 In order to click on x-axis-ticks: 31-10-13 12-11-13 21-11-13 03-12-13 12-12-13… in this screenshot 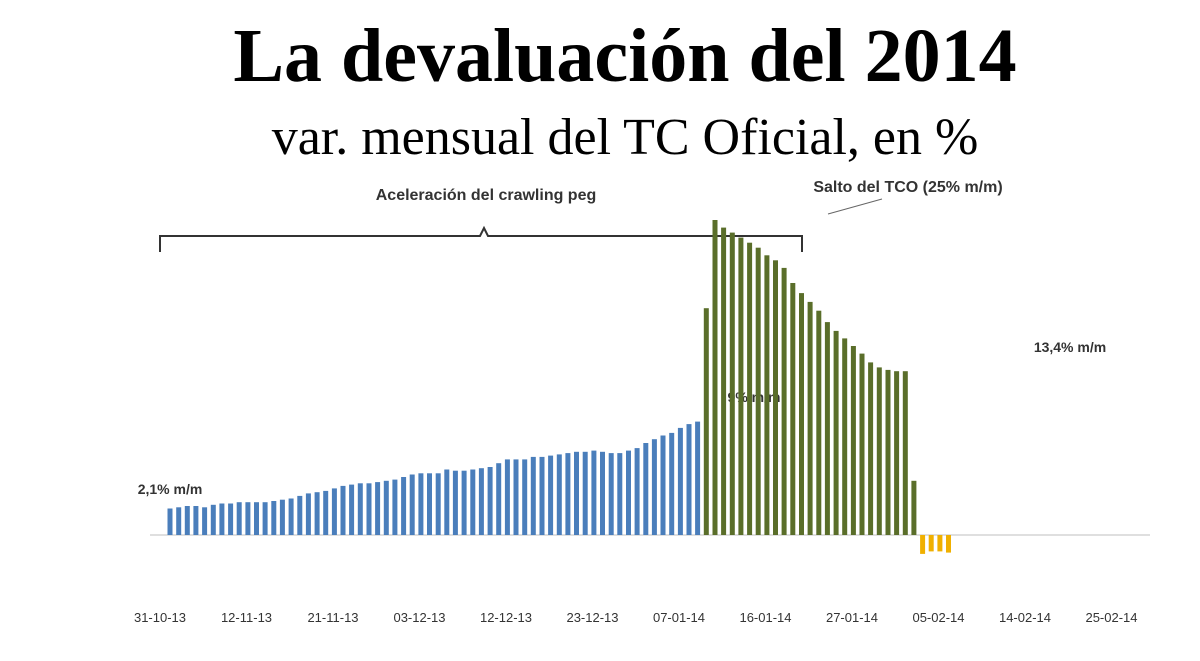, I will do `click(636, 617)`.